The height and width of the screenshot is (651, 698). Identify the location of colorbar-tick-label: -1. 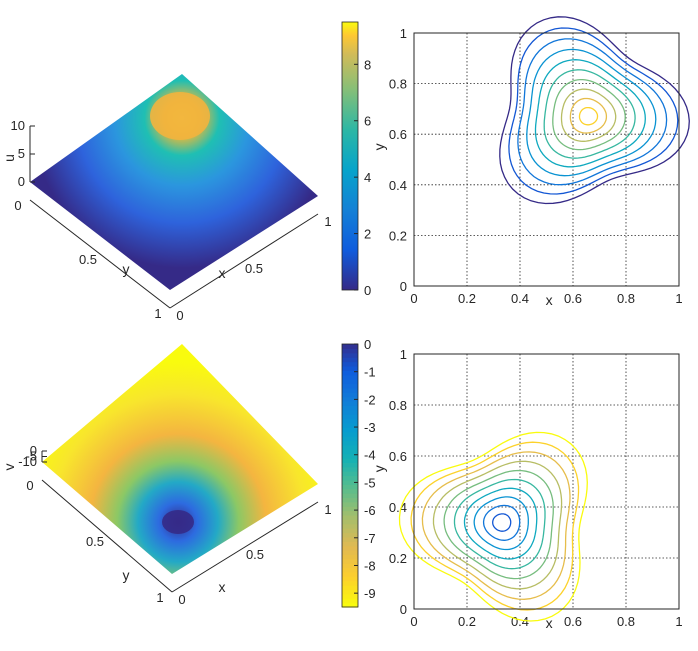
(370, 372).